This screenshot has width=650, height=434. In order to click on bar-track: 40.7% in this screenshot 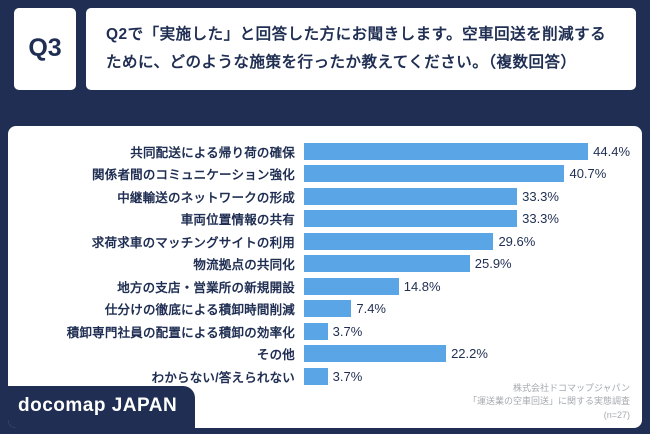, I will do `click(464, 173)`.